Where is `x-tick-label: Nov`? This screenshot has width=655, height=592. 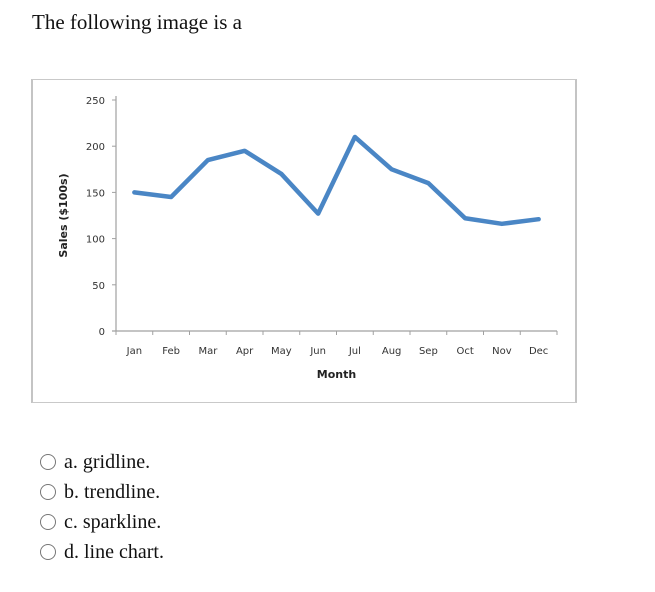 x-tick-label: Nov is located at coordinates (502, 351).